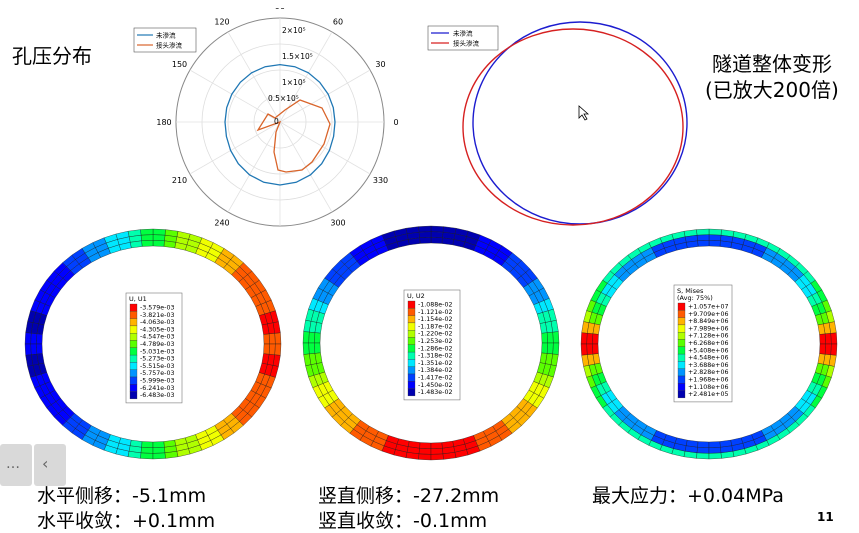  I want to click on contour-legend-value: +5.408e+06, so click(708, 350).